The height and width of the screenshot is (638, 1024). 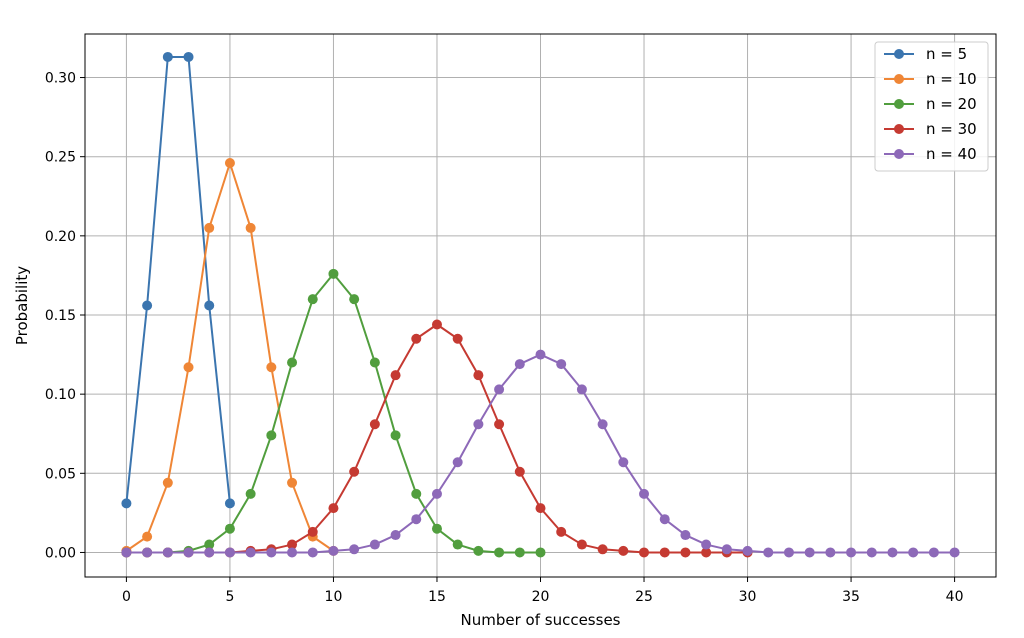 What do you see at coordinates (748, 597) in the screenshot?
I see `x-tick-label: 30` at bounding box center [748, 597].